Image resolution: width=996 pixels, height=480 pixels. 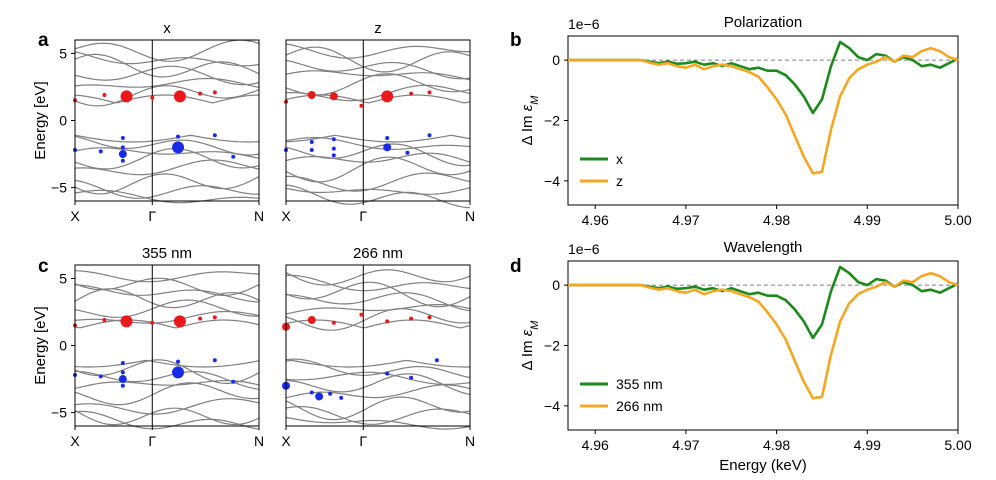 I want to click on subplot-title: 266 nm, so click(x=378, y=253).